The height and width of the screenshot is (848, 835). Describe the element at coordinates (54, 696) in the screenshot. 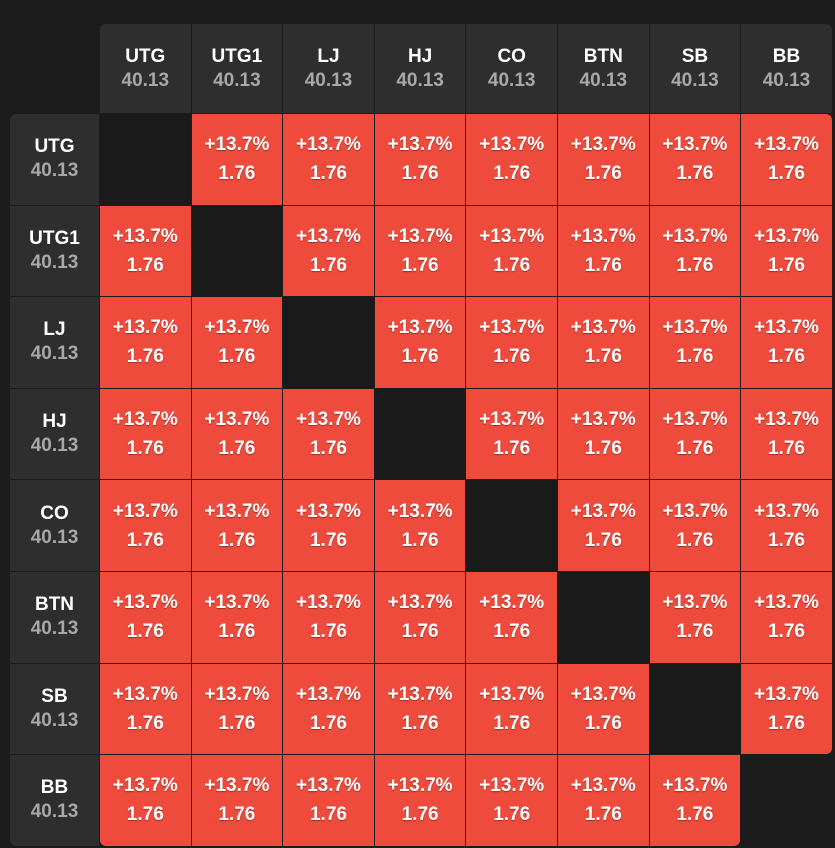

I see `row-header-name: SB` at that location.